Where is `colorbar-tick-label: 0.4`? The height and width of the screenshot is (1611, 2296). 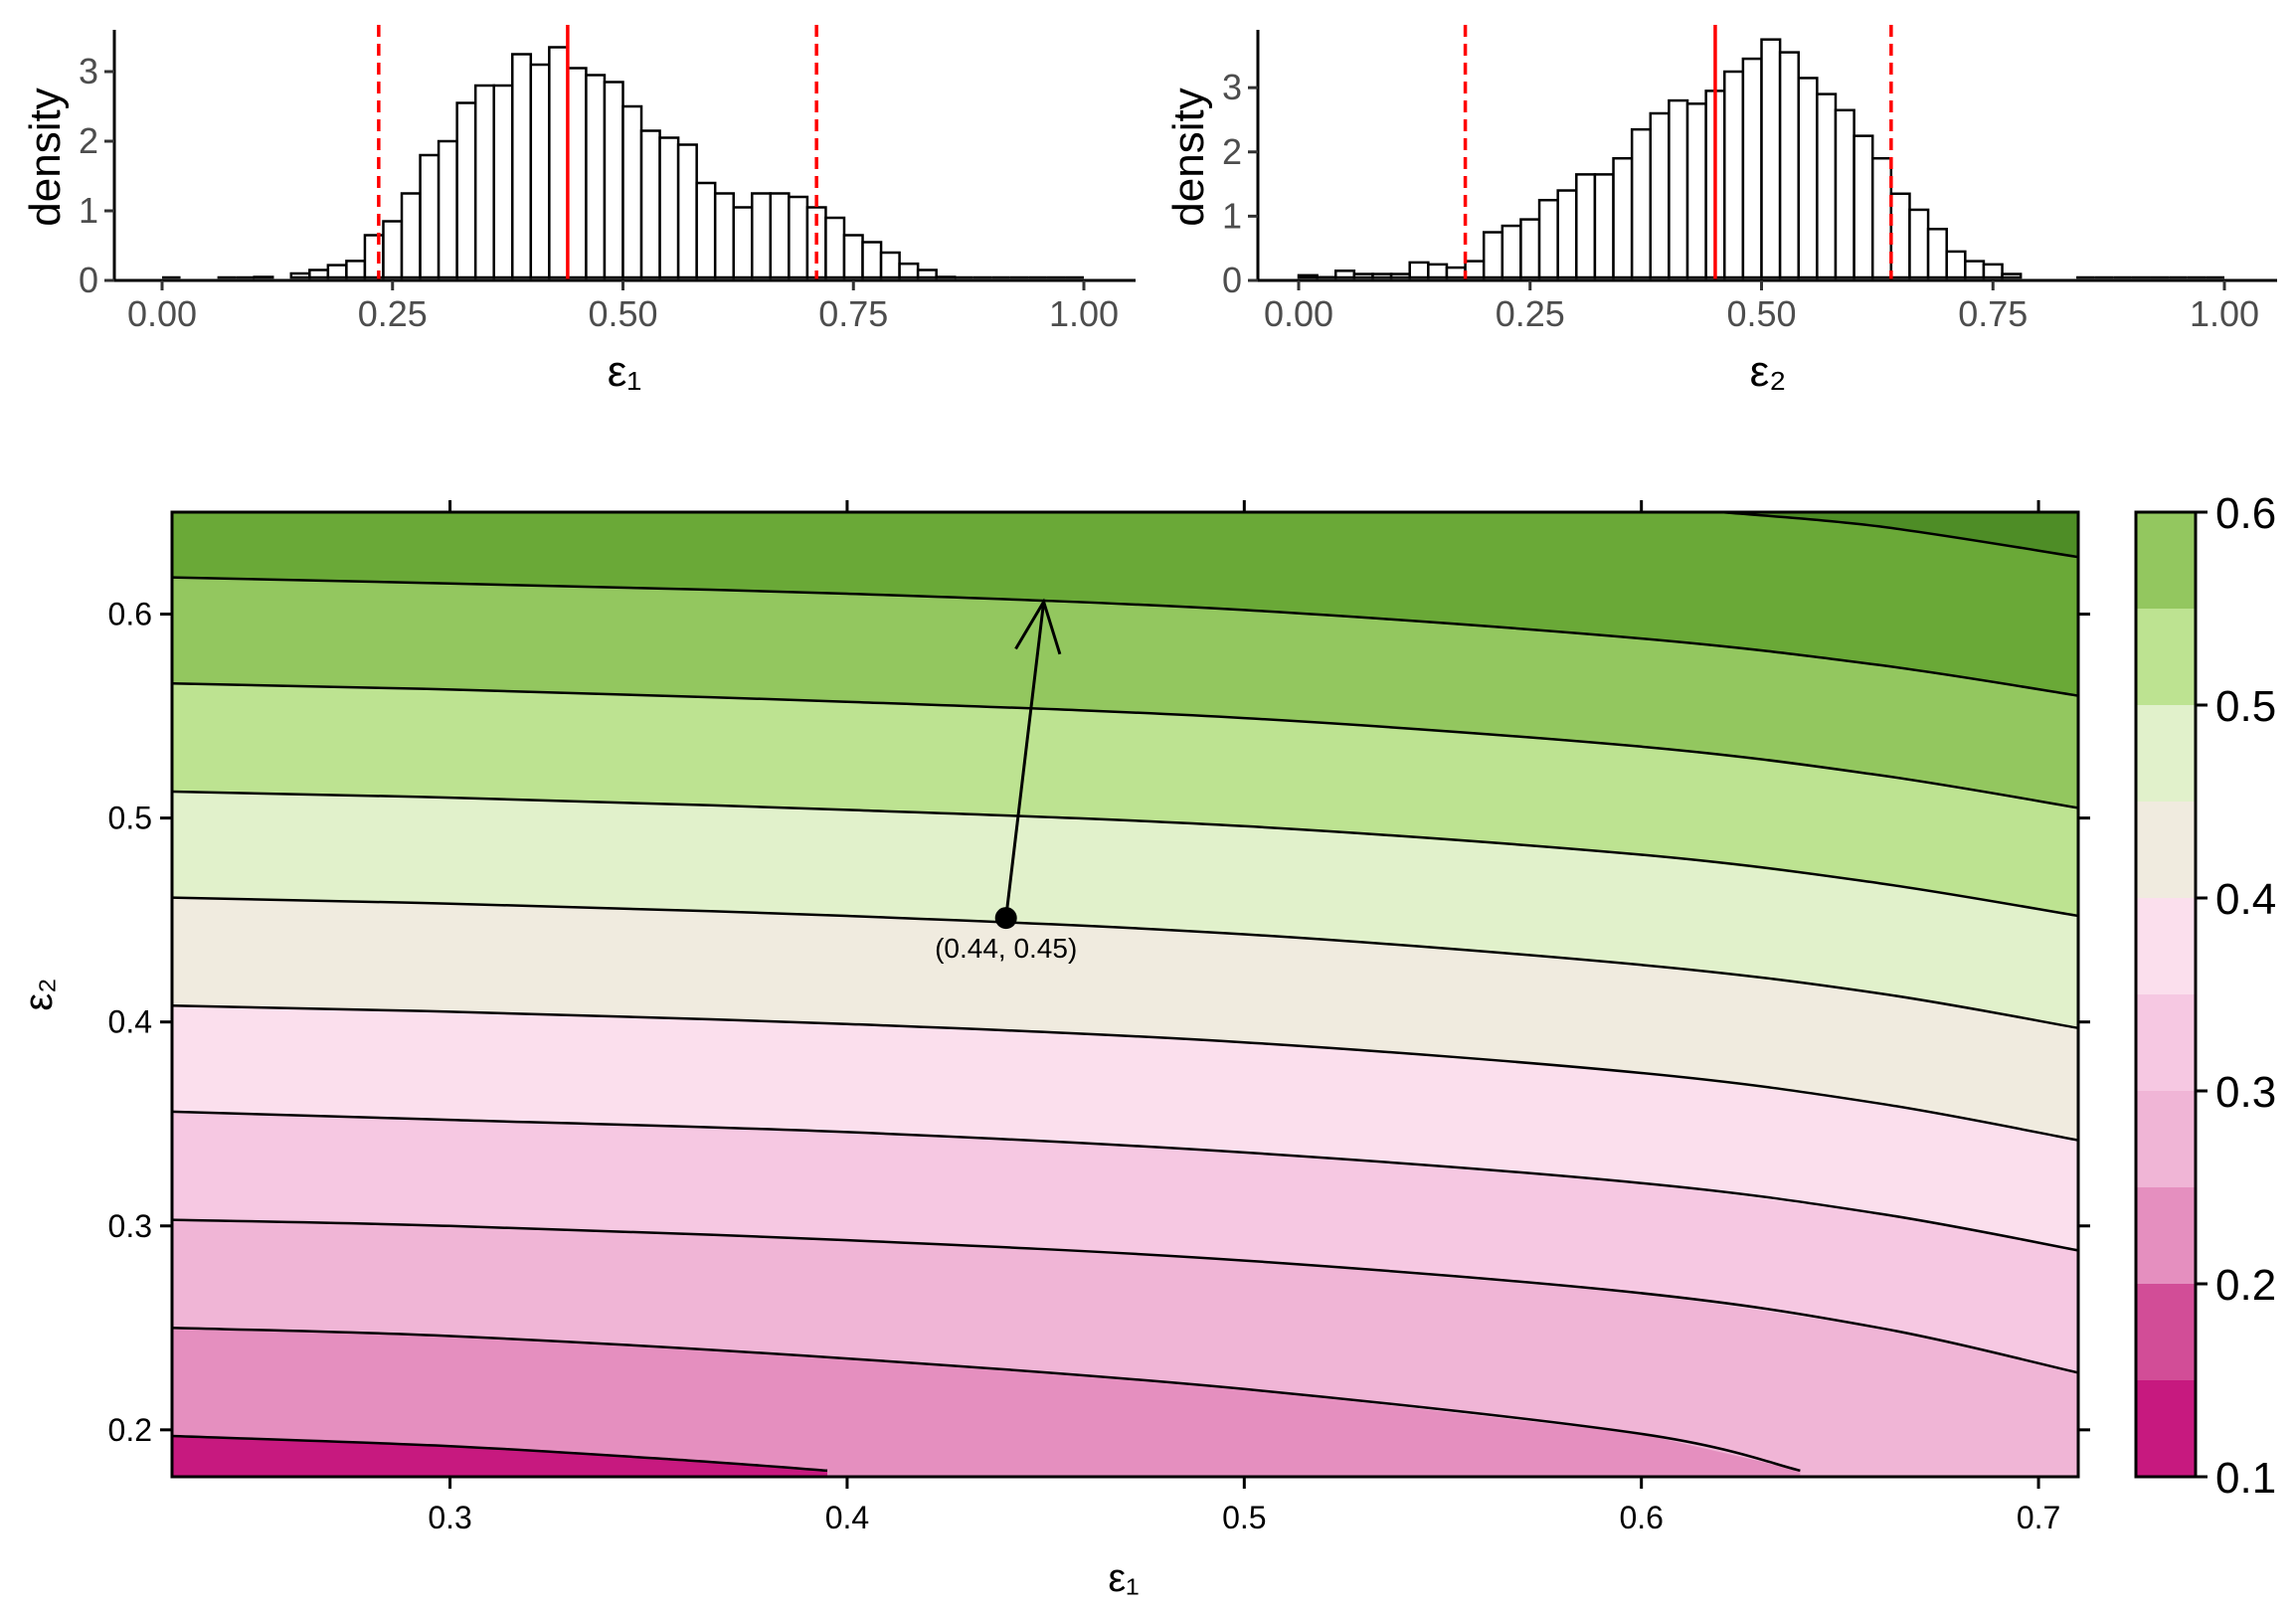 colorbar-tick-label: 0.4 is located at coordinates (2245, 900).